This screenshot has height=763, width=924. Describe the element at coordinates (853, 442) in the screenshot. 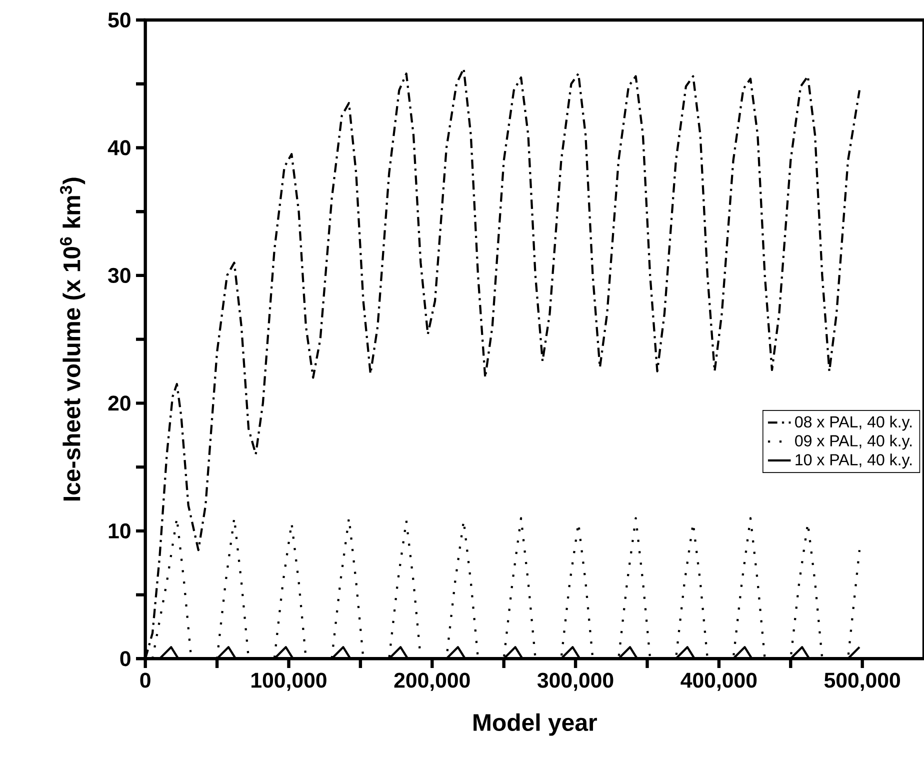

I see `legend-label: 09 x PAL, 40 k.y.` at that location.